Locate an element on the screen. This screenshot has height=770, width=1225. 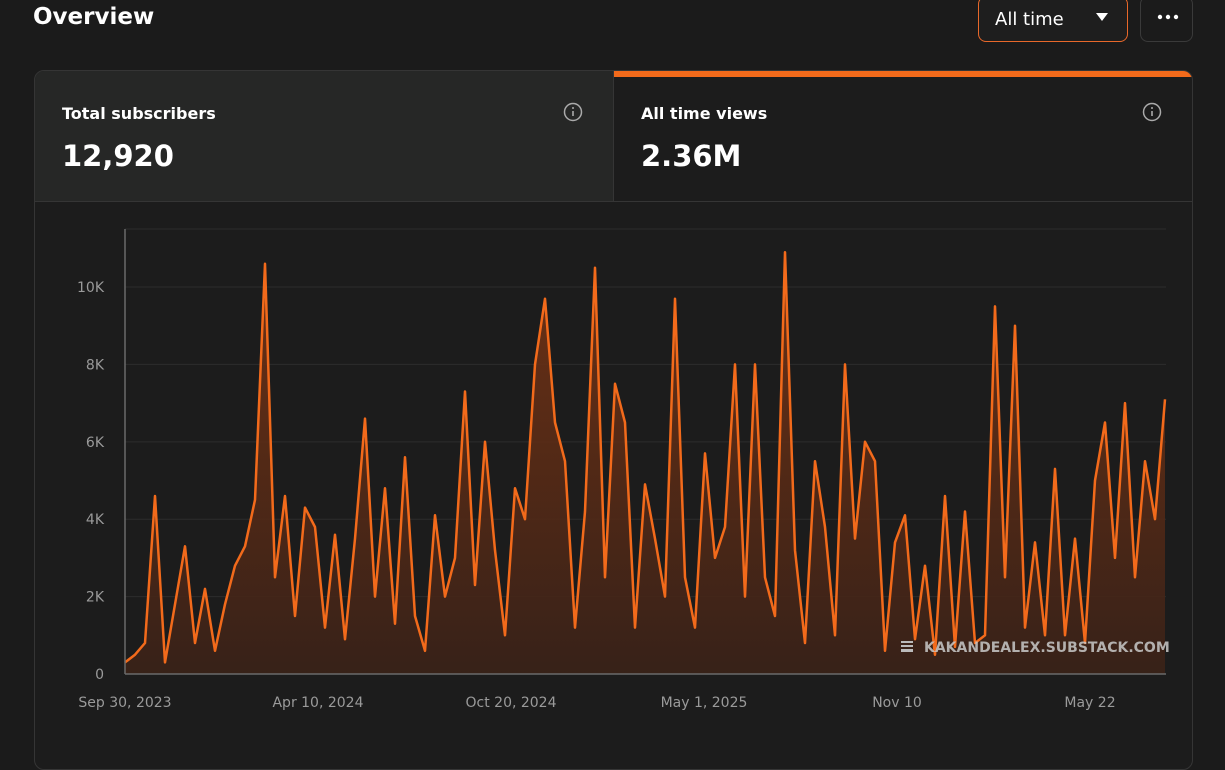
watermark: KAKANDEALEX.SUBSTACK.COM is located at coordinates (1035, 648).